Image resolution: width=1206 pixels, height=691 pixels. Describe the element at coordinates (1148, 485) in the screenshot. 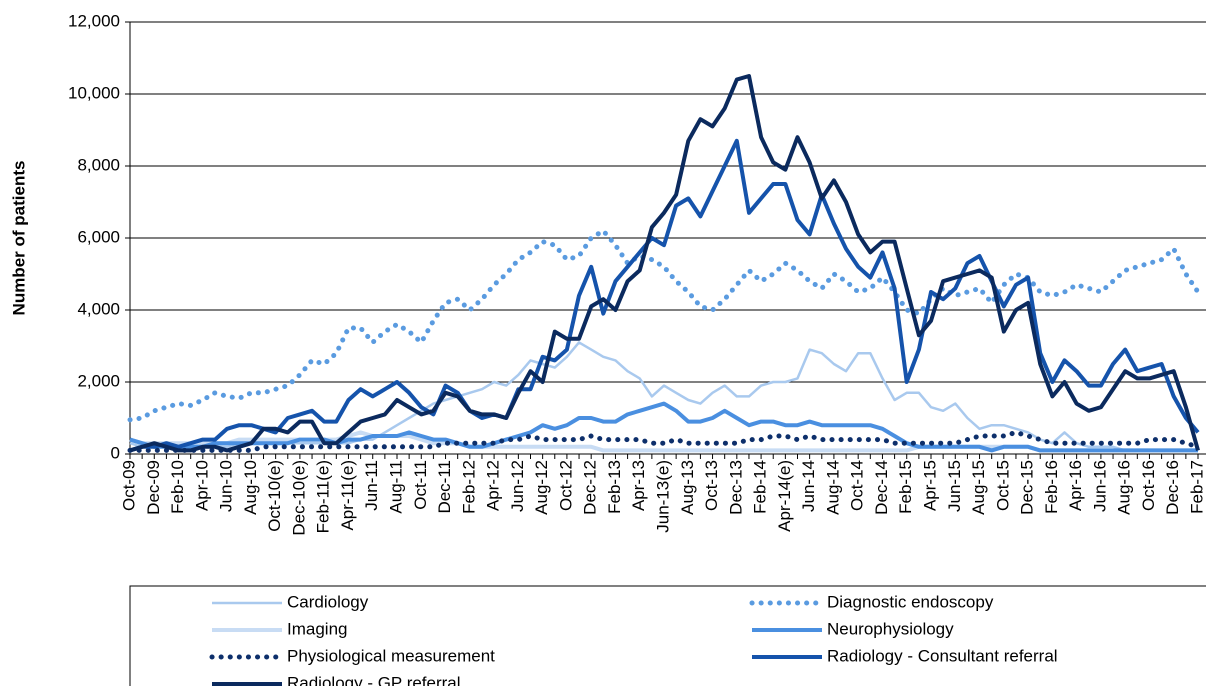

I see `x-tick-label: Oct-16` at that location.